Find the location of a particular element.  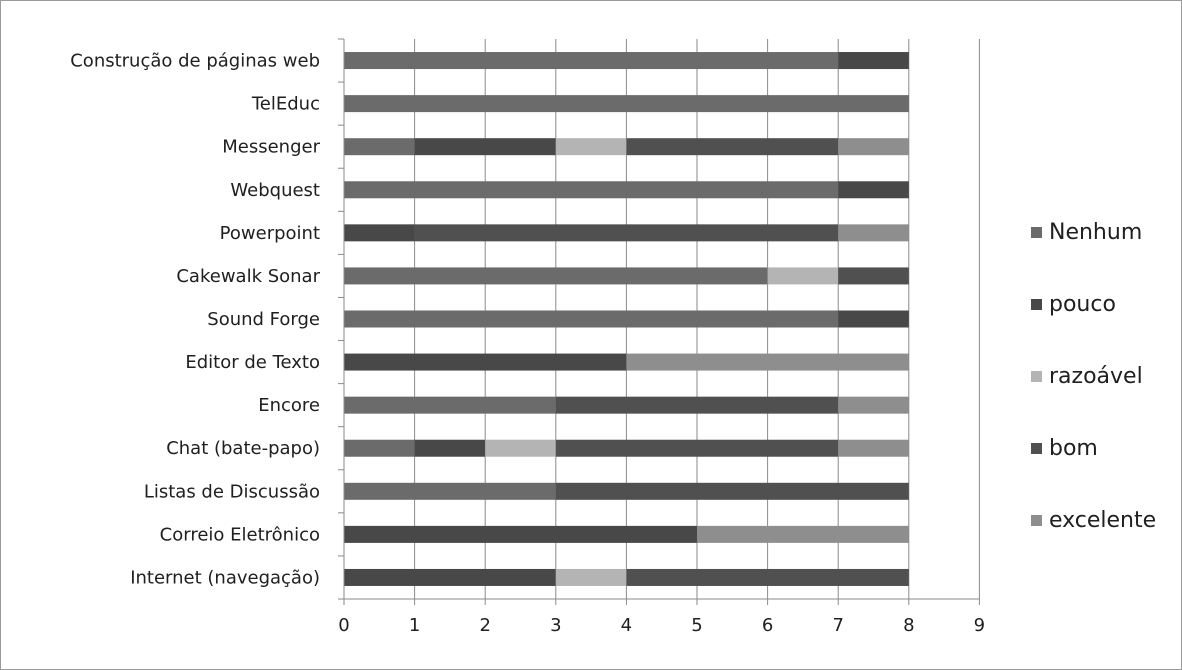

category-label: Editor de Texto is located at coordinates (252, 362).